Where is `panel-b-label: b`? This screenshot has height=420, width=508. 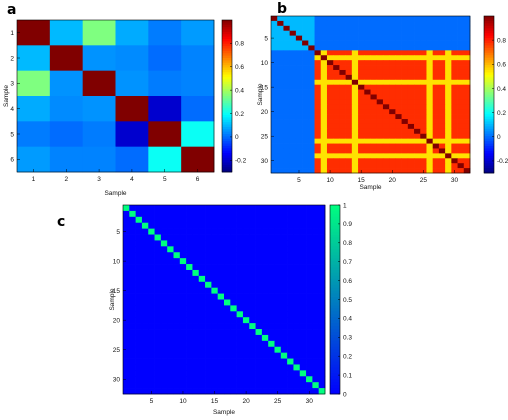
panel-b-label: b is located at coordinates (282, 9).